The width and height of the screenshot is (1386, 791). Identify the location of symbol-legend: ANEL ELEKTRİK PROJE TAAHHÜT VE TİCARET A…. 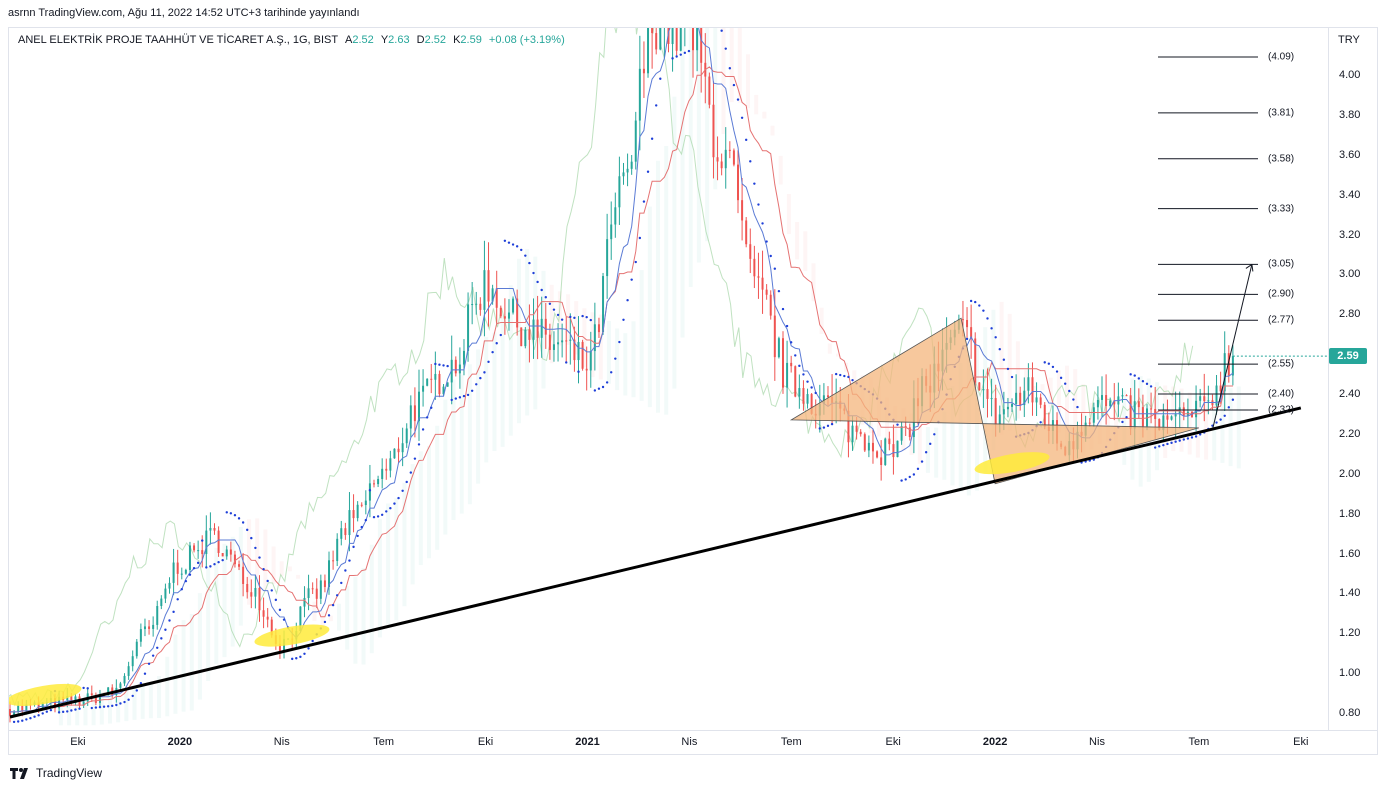
(291, 40).